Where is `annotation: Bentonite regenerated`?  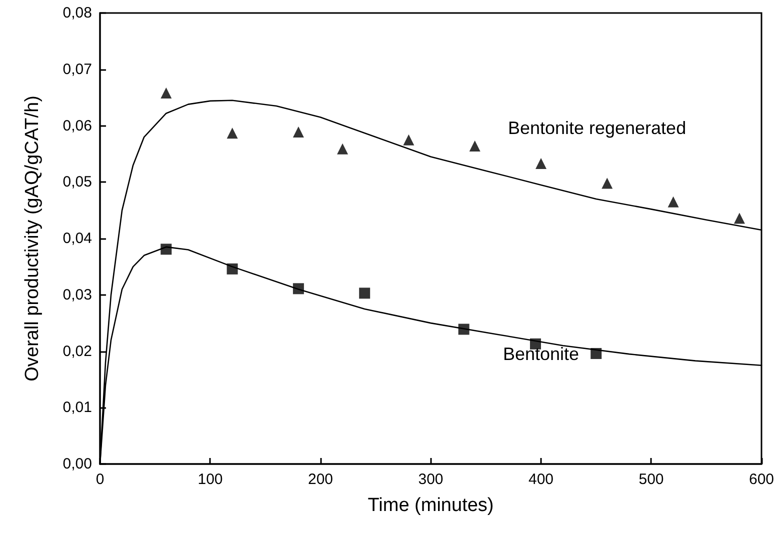 annotation: Bentonite regenerated is located at coordinates (597, 128).